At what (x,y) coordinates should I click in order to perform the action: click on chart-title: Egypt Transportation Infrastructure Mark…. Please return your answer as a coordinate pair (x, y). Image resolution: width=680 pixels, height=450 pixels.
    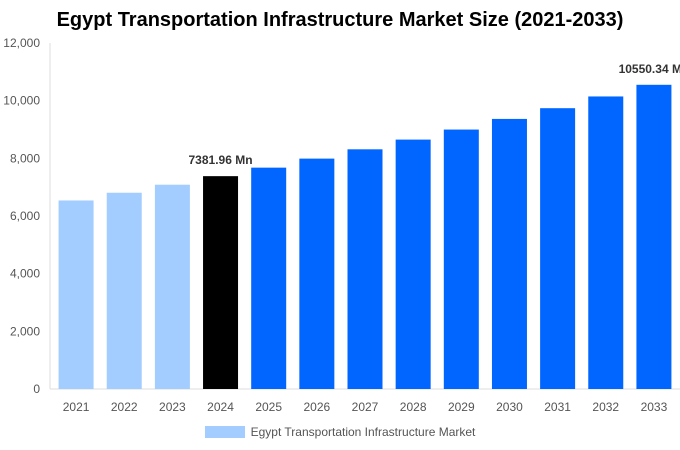
    Looking at the image, I should click on (340, 20).